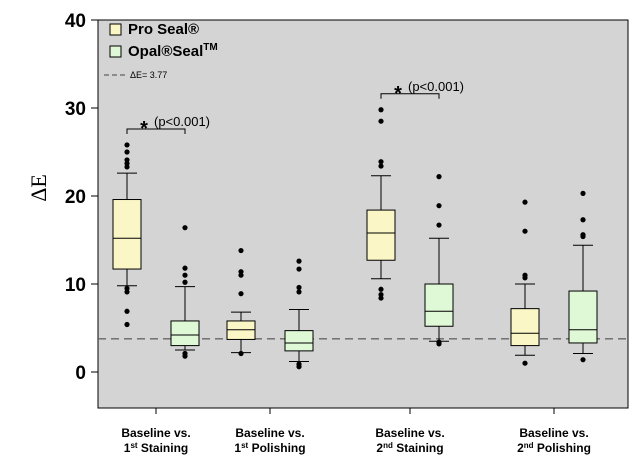  I want to click on legend-ref-label: ΔE= 3.77, so click(148, 75).